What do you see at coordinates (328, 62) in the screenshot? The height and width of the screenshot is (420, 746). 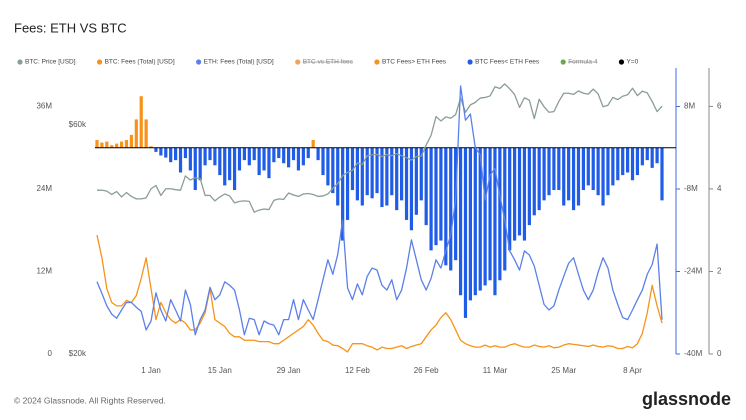 I see `legend-label: BTC vs ETH fees` at bounding box center [328, 62].